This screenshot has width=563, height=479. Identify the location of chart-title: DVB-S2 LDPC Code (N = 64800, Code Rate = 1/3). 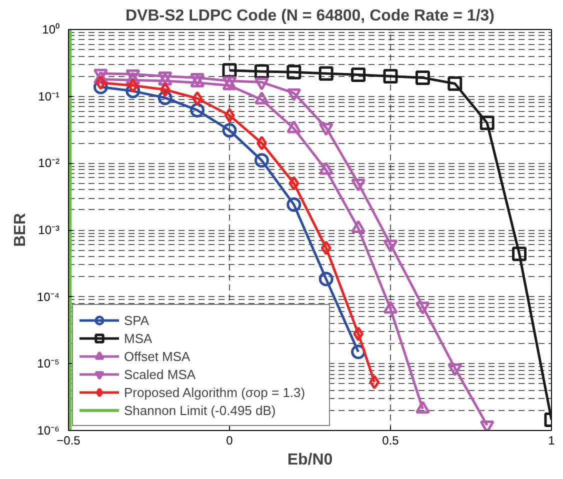
(310, 16).